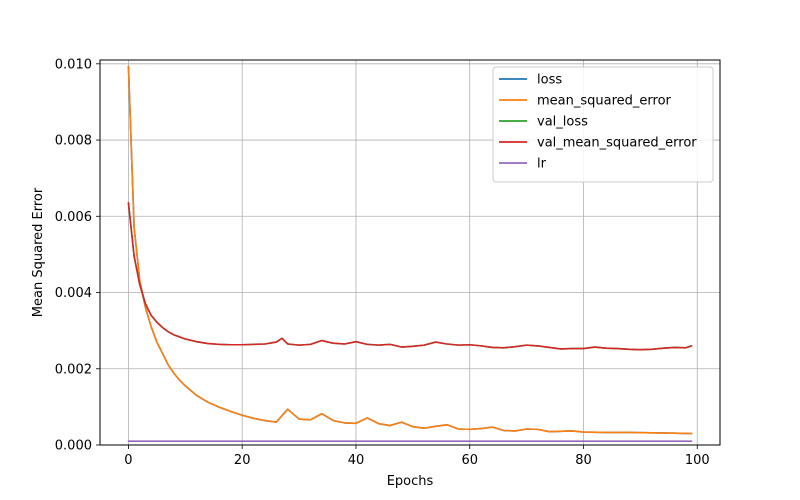  I want to click on legend-label: val_mean_squared_error, so click(617, 143).